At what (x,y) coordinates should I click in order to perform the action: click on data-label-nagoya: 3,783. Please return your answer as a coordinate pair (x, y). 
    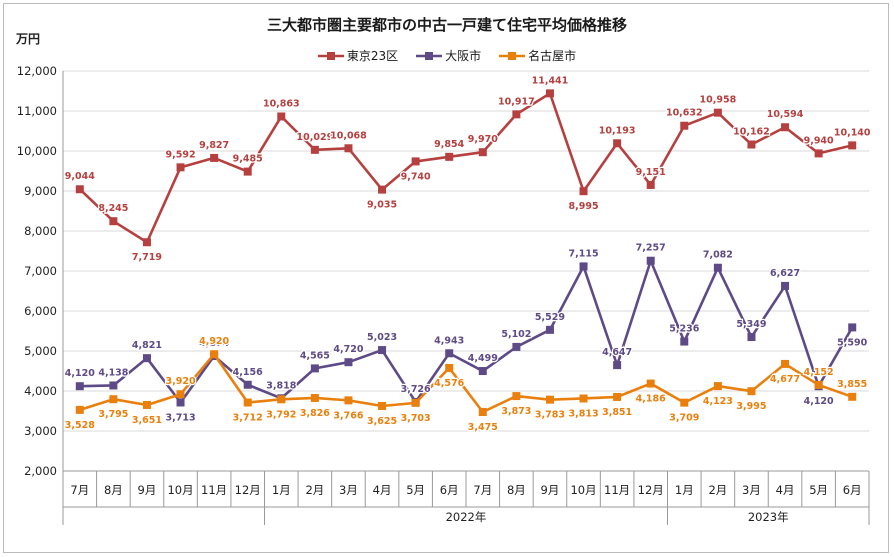
    Looking at the image, I should click on (550, 415).